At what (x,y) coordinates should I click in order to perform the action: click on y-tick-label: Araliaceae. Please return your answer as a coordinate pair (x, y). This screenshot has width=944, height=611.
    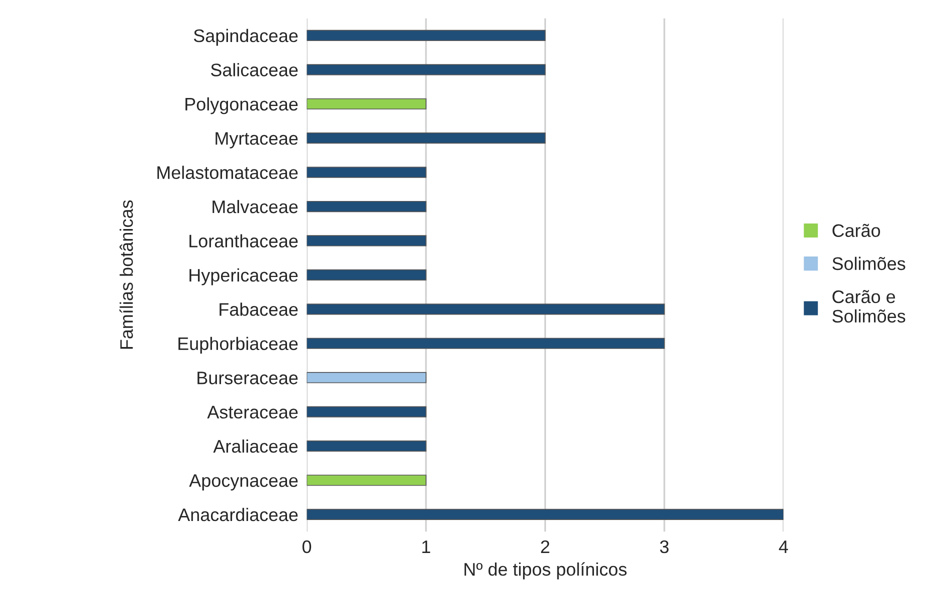
    Looking at the image, I should click on (255, 446).